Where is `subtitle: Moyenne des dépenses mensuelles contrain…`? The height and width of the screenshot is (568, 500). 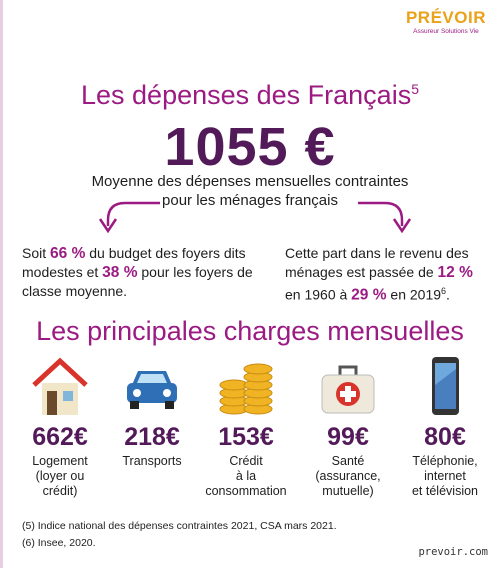 subtitle: Moyenne des dépenses mensuelles contrain… is located at coordinates (250, 191).